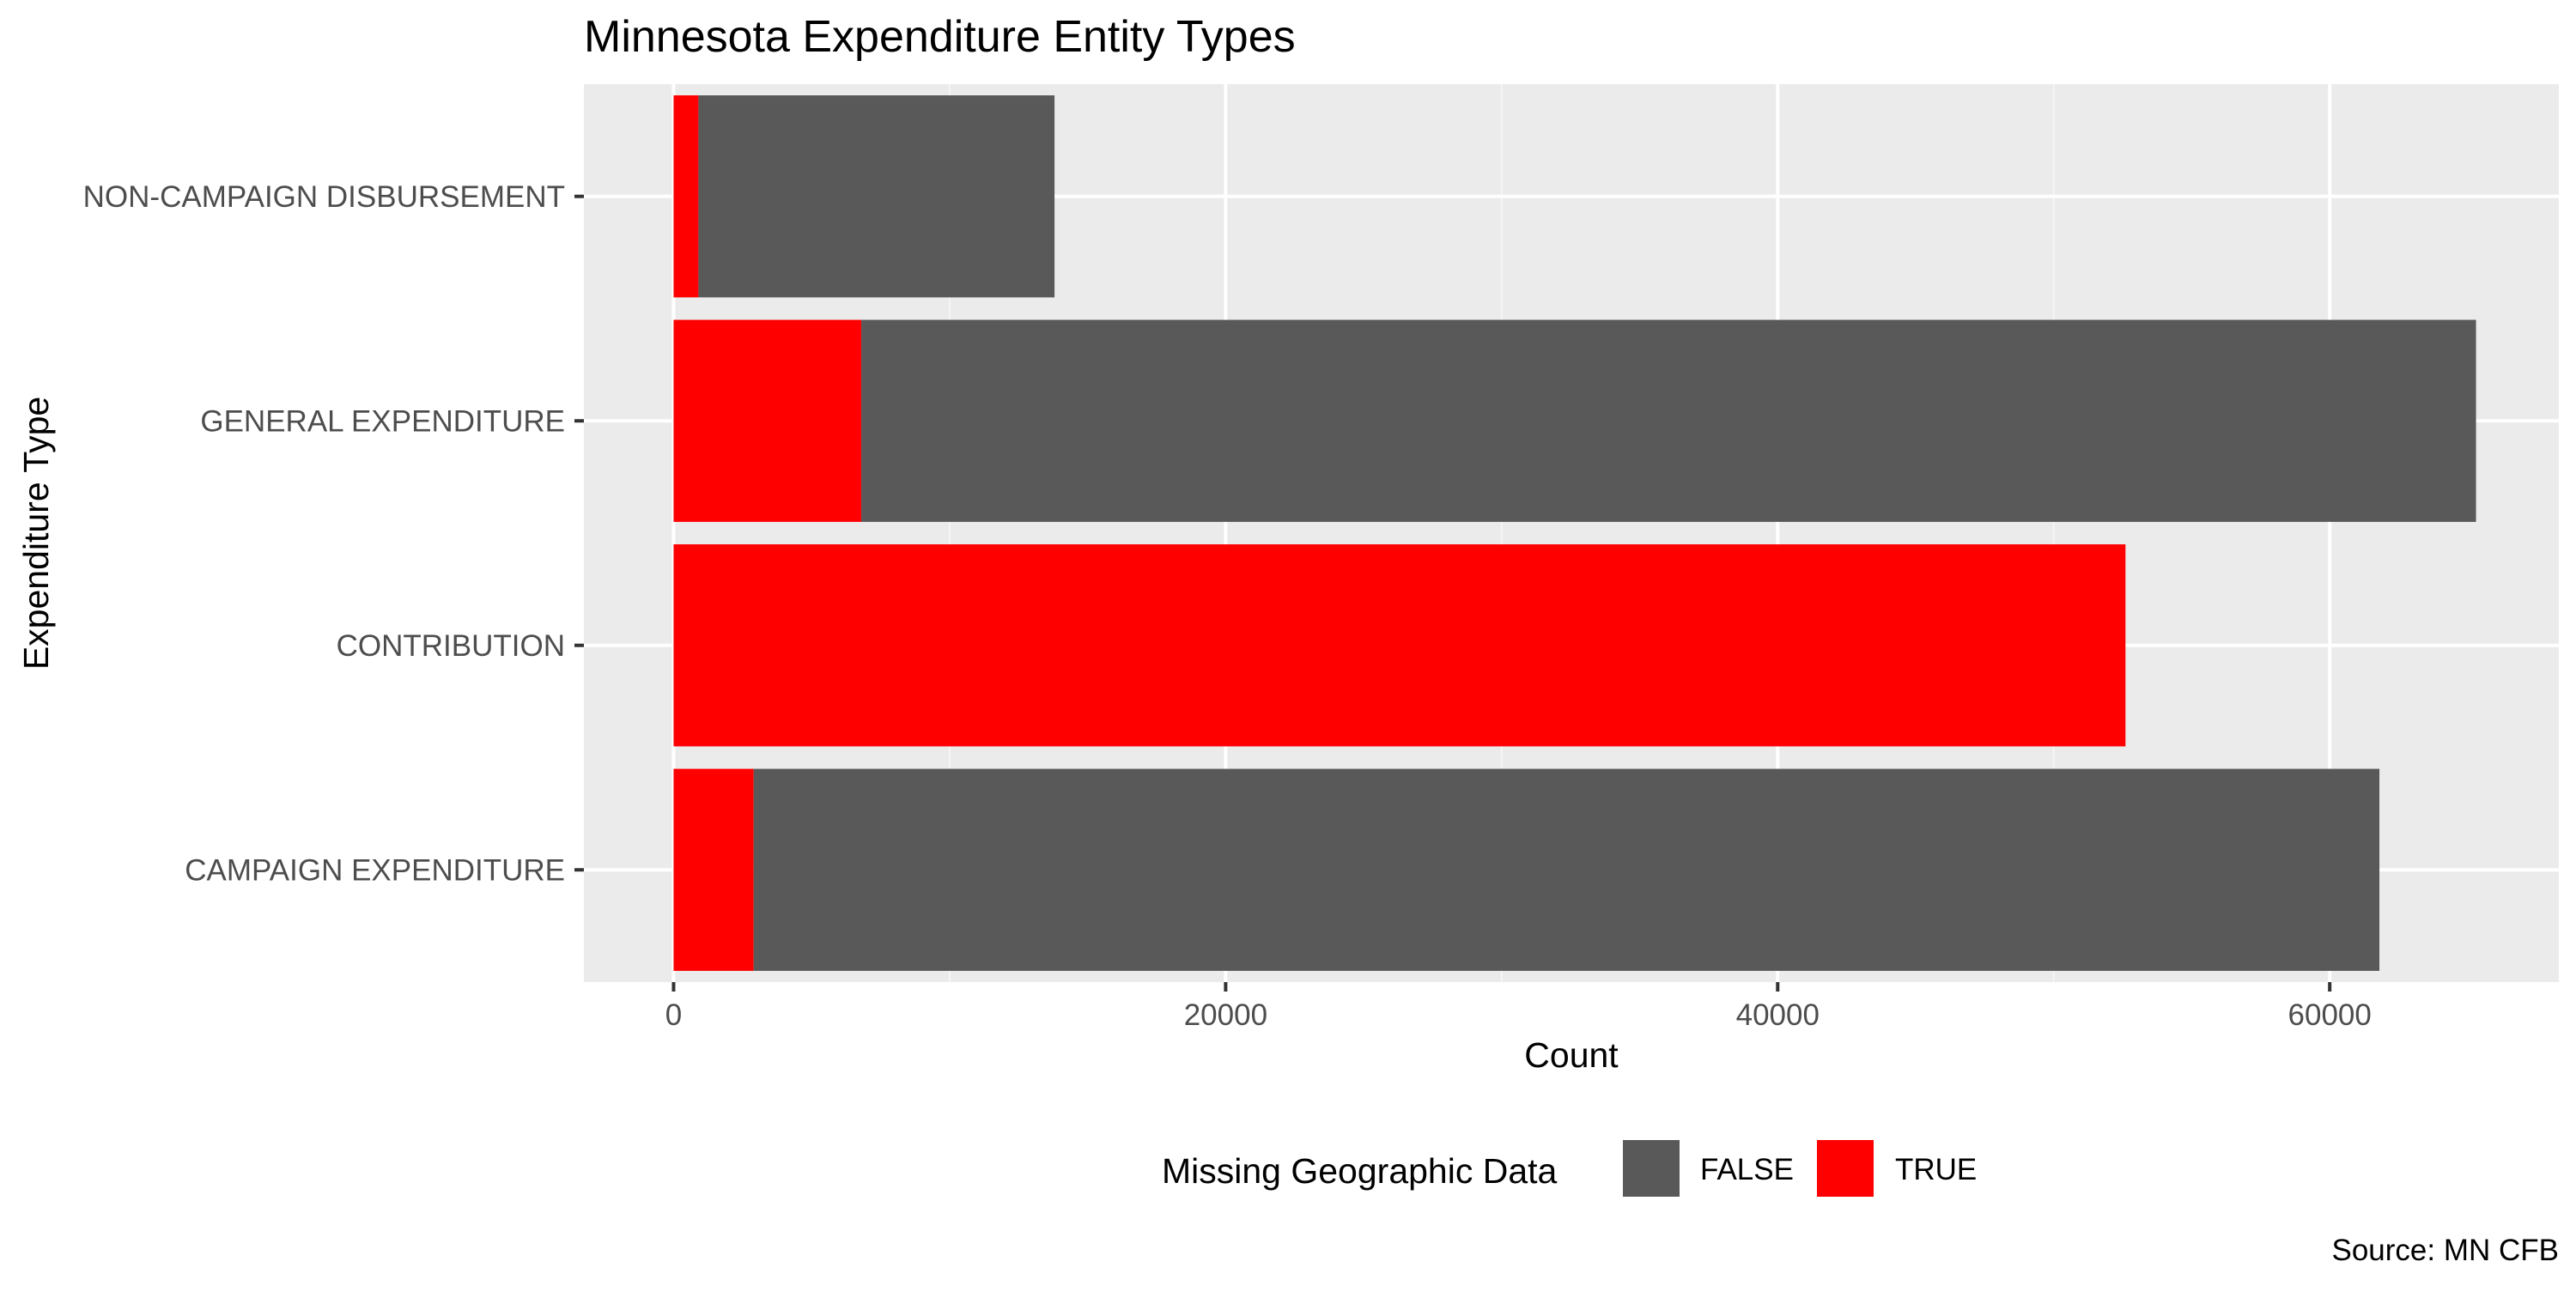  What do you see at coordinates (1747, 1169) in the screenshot?
I see `legend-label-false: FALSE` at bounding box center [1747, 1169].